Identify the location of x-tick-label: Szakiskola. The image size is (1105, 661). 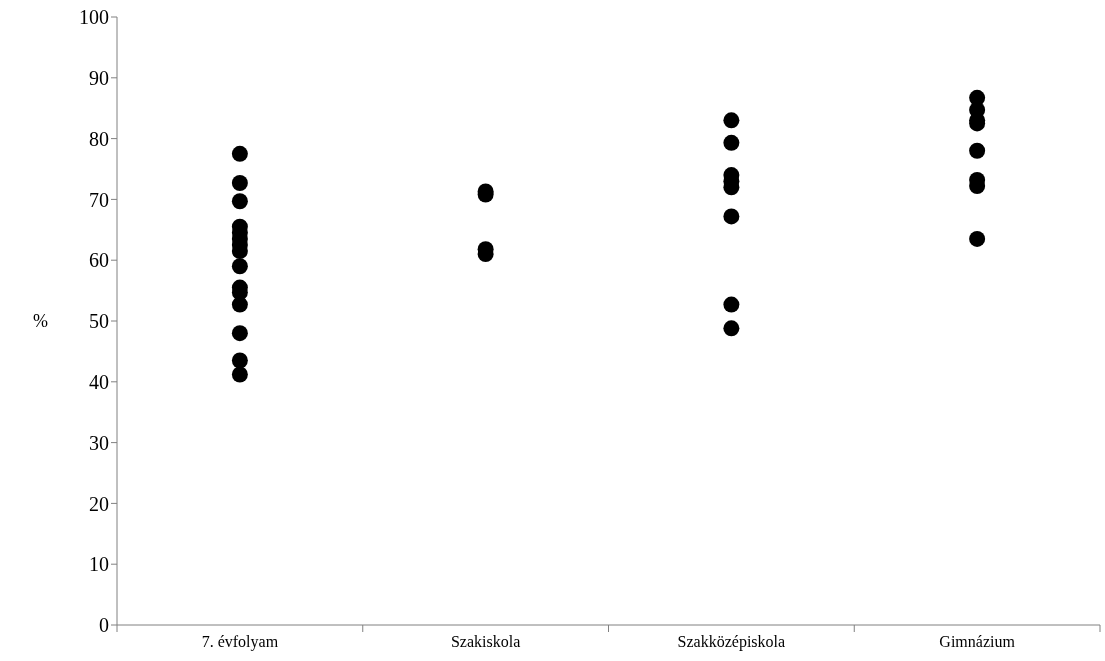
(485, 641).